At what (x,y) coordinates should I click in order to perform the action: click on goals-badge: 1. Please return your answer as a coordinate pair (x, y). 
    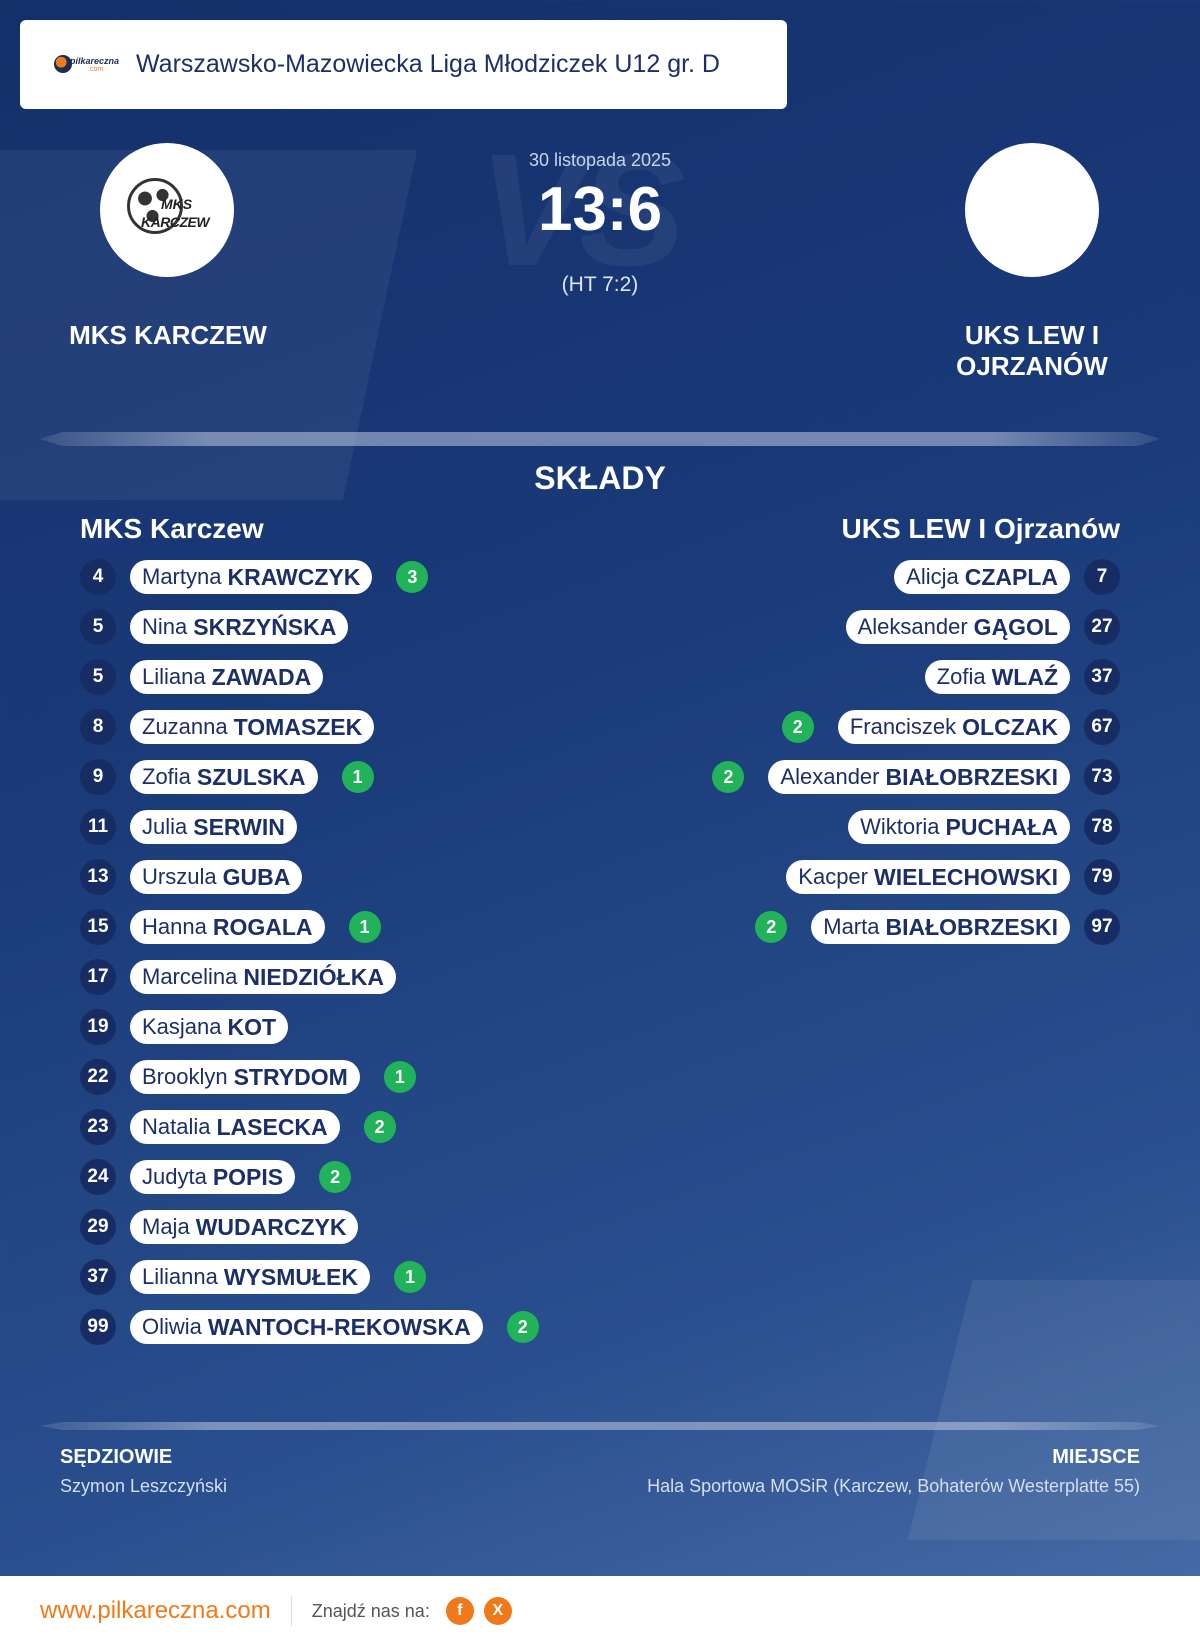
    Looking at the image, I should click on (399, 1077).